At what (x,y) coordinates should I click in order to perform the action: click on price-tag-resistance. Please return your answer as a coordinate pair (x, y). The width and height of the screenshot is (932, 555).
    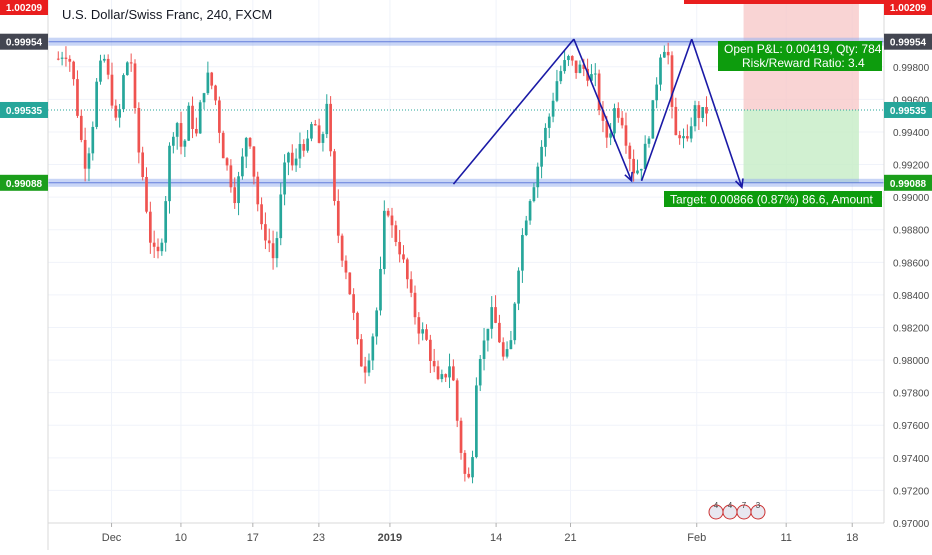
    Looking at the image, I should click on (908, 41).